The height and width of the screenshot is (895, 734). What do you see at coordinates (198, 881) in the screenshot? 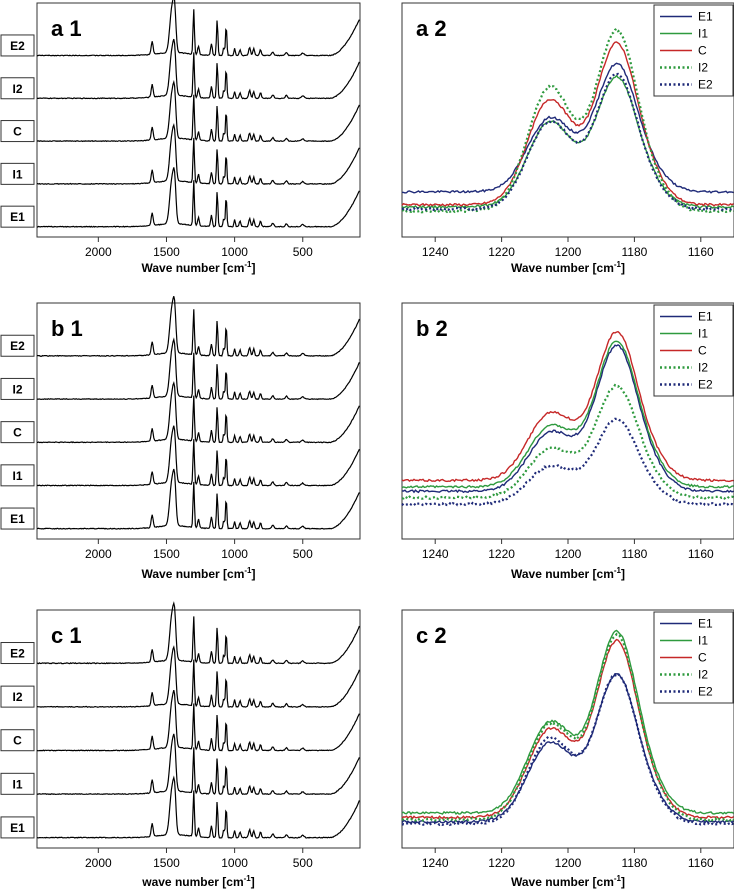
I see `x-axis-label: wave number [cm-1]` at bounding box center [198, 881].